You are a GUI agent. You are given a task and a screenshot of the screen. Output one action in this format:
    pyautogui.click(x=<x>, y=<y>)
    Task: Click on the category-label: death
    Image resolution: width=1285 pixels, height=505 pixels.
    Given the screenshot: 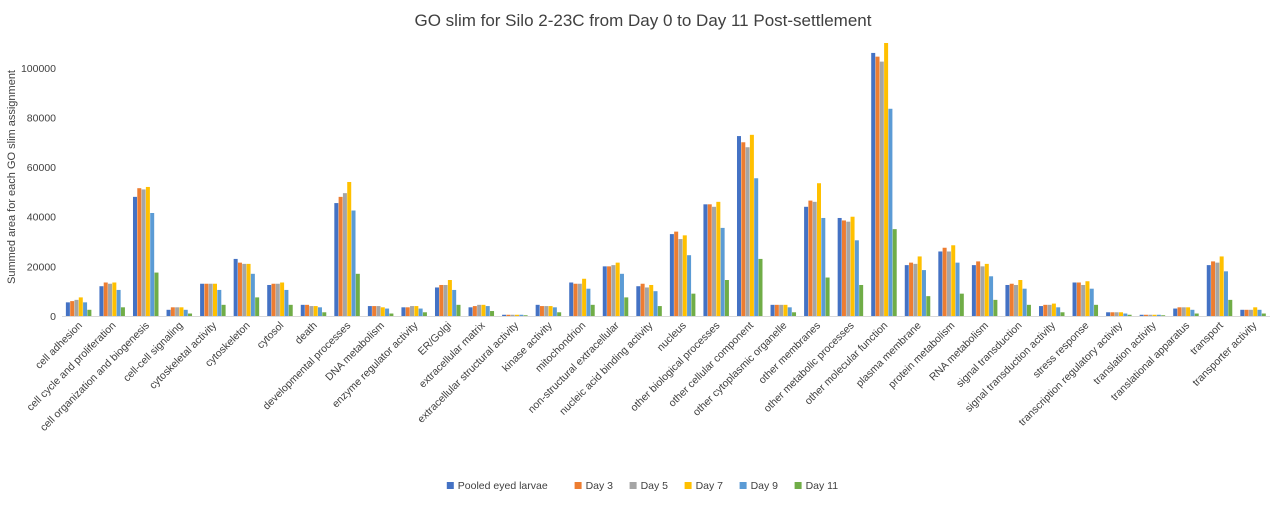 What is the action you would take?
    pyautogui.click(x=306, y=333)
    